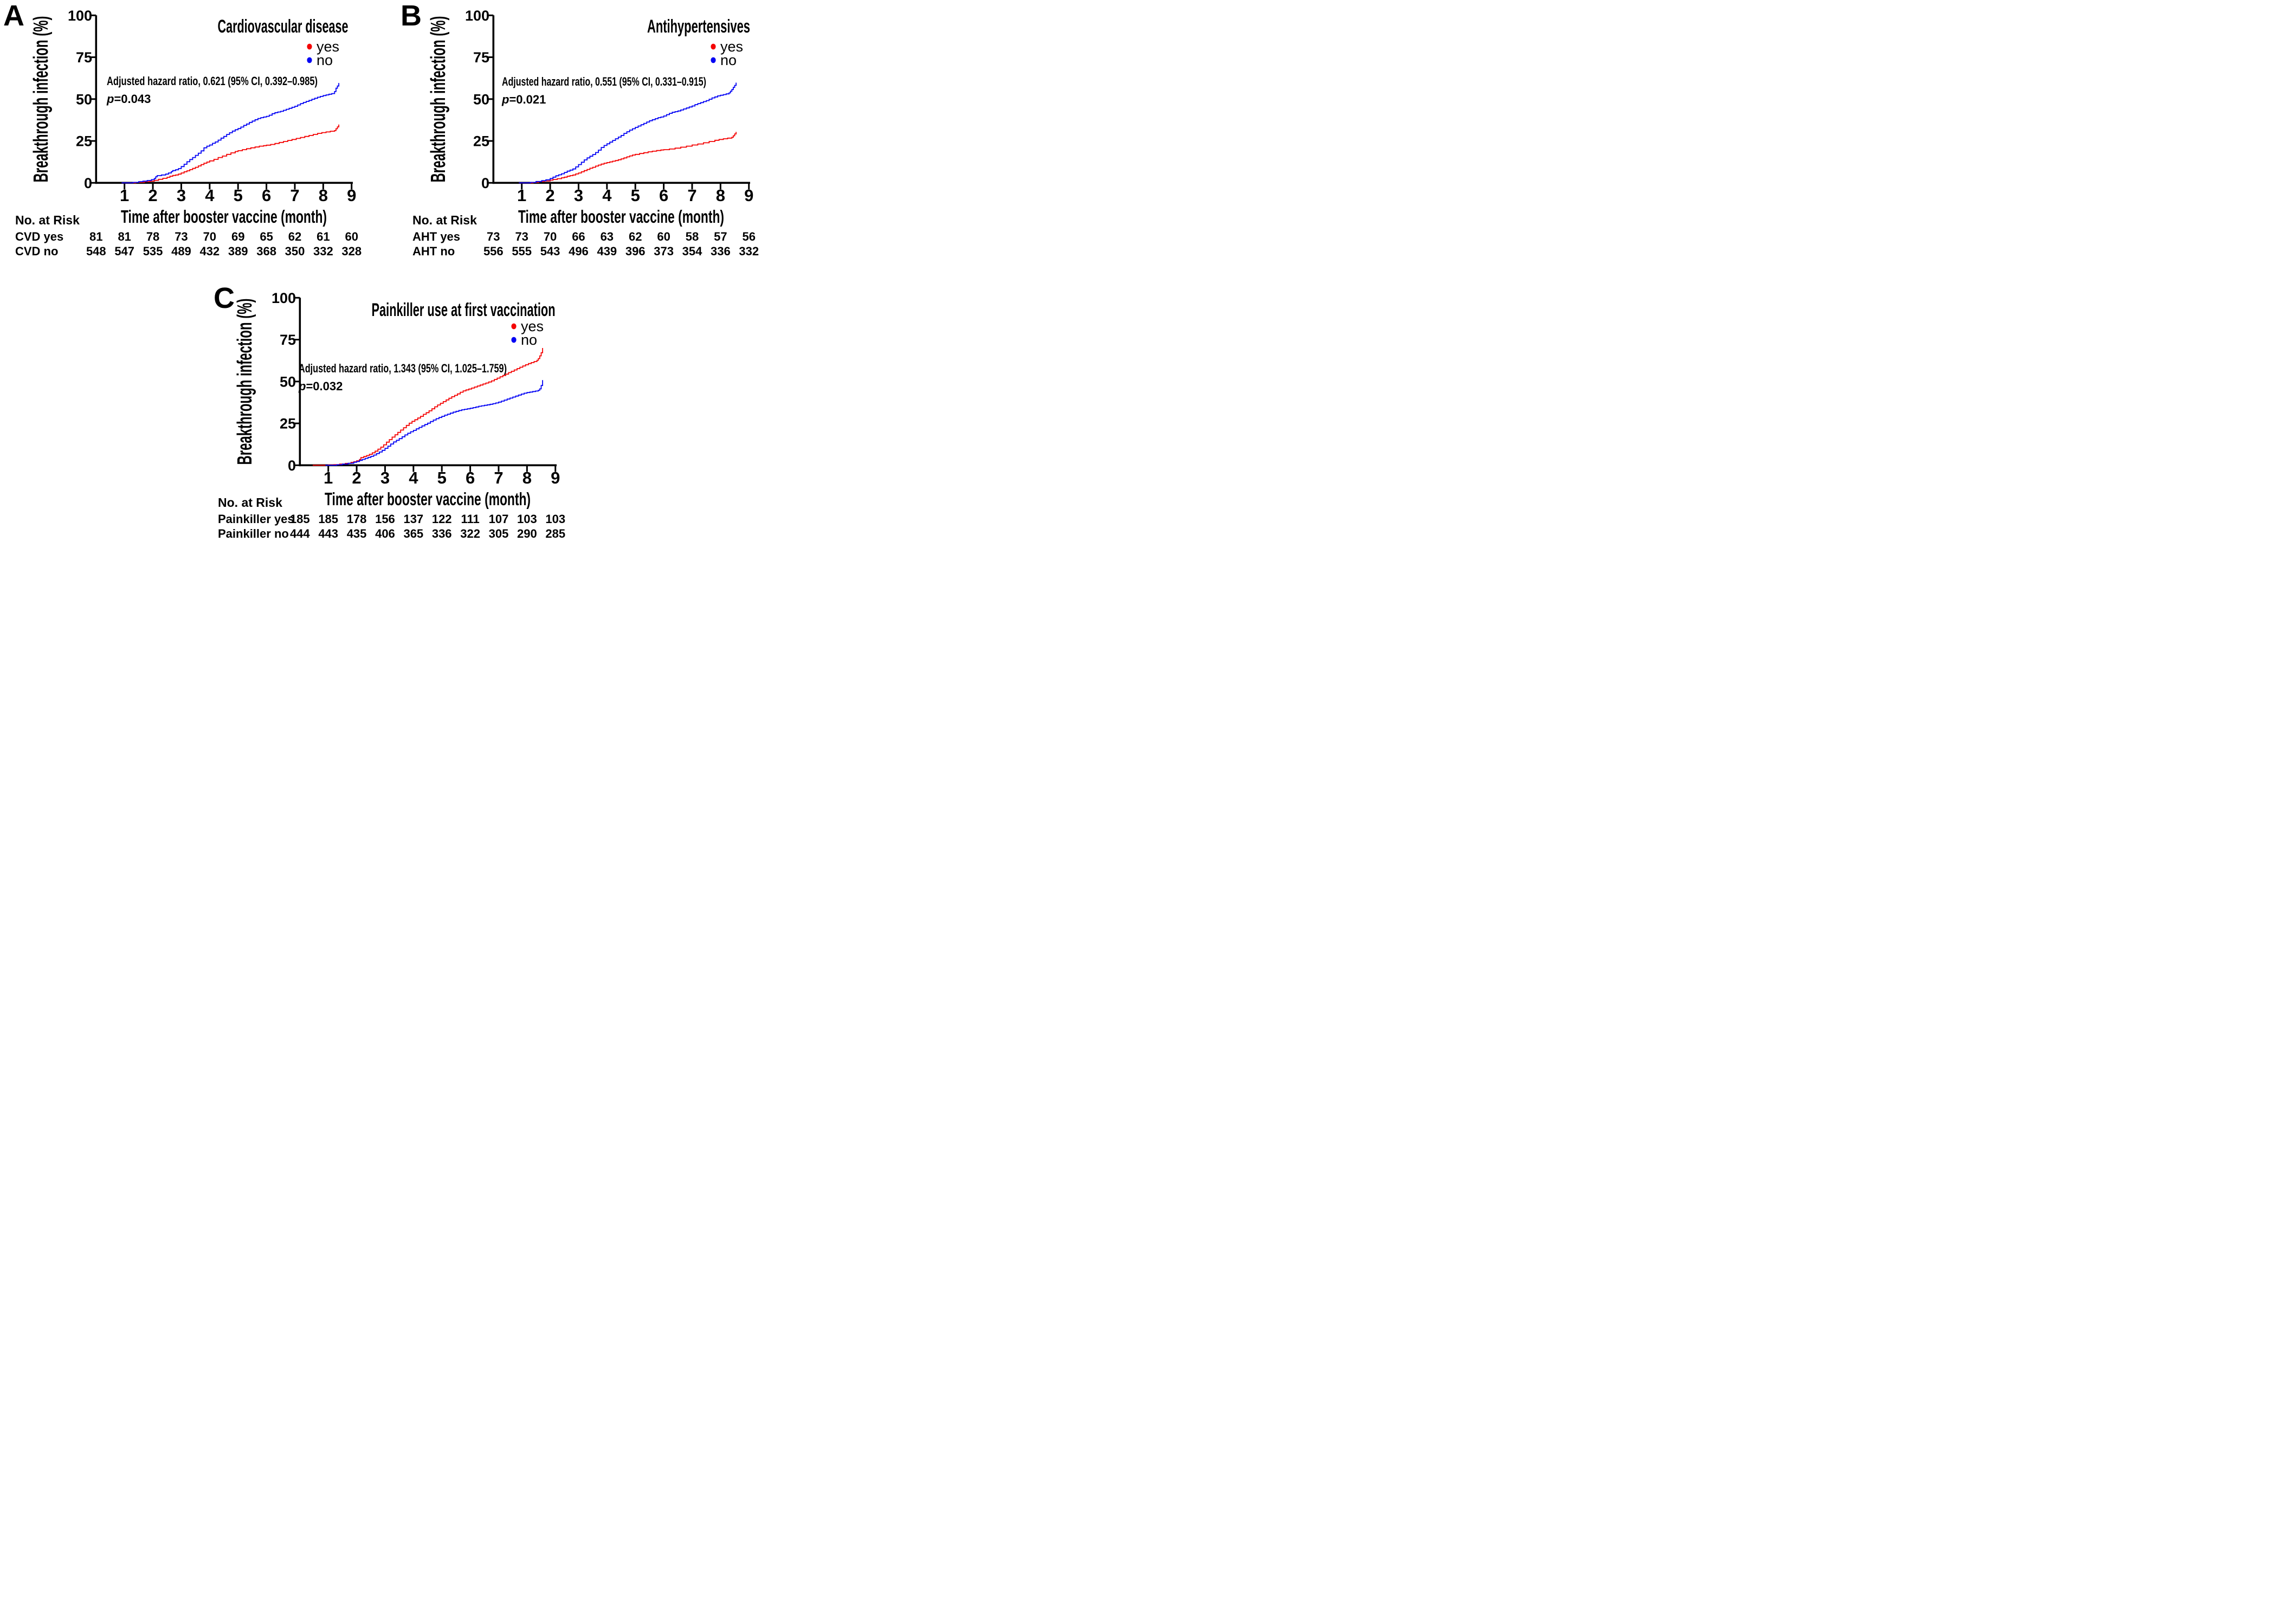 This screenshot has height=1624, width=2284. What do you see at coordinates (444, 220) in the screenshot?
I see `risk-table-header: No. at Risk` at bounding box center [444, 220].